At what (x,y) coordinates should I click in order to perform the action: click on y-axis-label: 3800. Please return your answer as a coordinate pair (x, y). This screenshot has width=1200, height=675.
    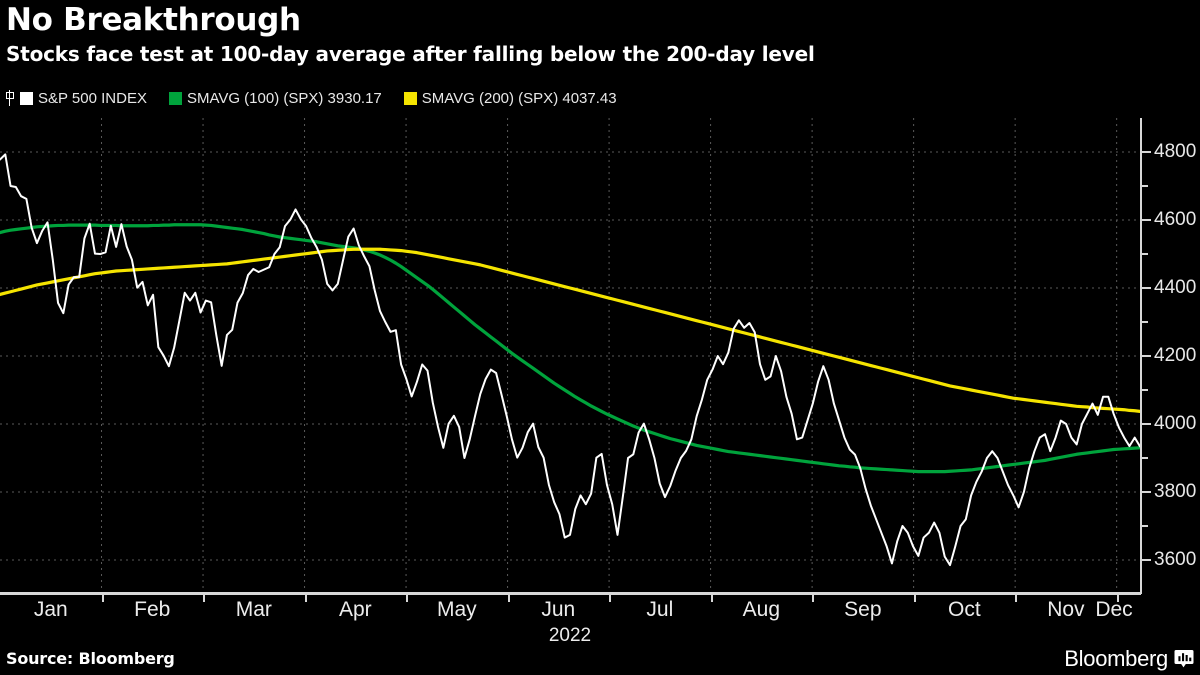
    Looking at the image, I should click on (1175, 491).